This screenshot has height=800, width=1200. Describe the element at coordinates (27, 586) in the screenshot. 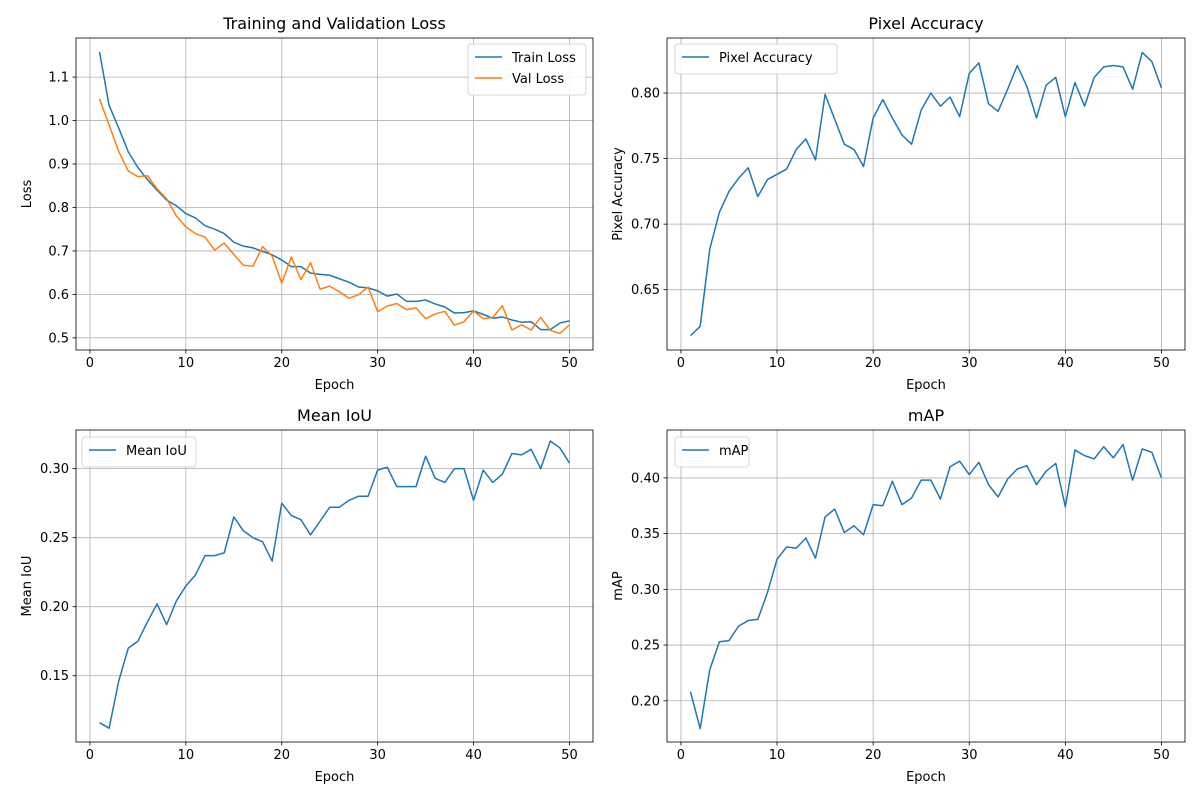

I see `y-axis-label: Mean IoU` at that location.